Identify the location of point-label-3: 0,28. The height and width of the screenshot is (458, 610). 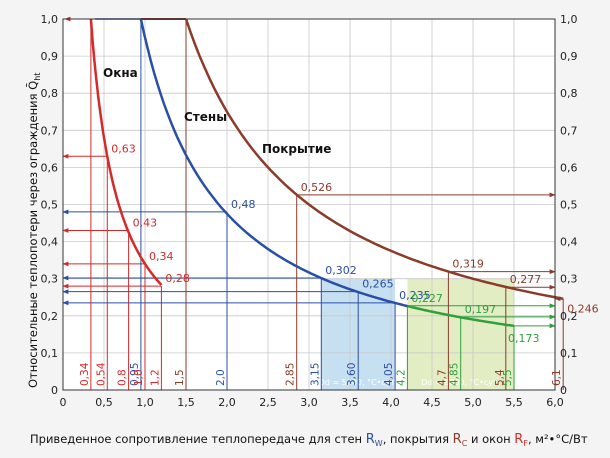
(177, 278).